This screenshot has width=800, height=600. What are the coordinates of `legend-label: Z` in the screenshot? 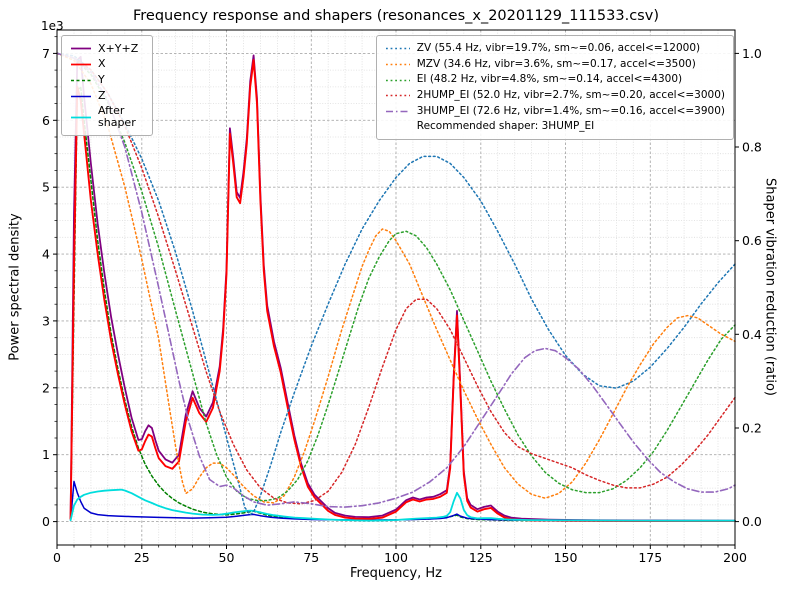 It's located at (102, 95).